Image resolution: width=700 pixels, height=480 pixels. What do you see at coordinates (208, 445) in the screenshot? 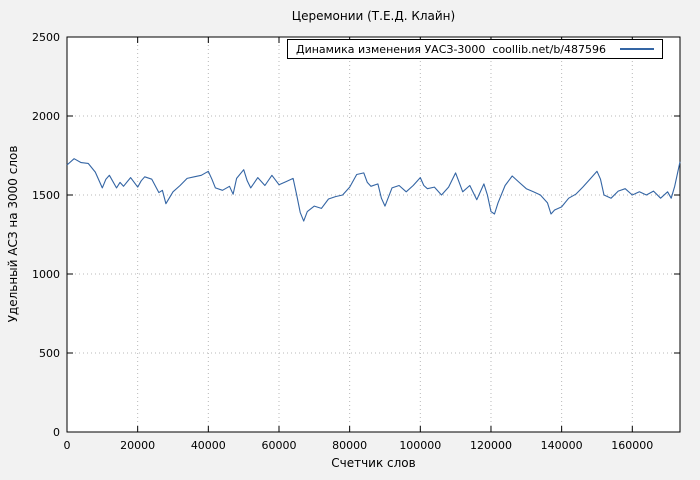
I see `x-tick-label: 40000` at bounding box center [208, 445].